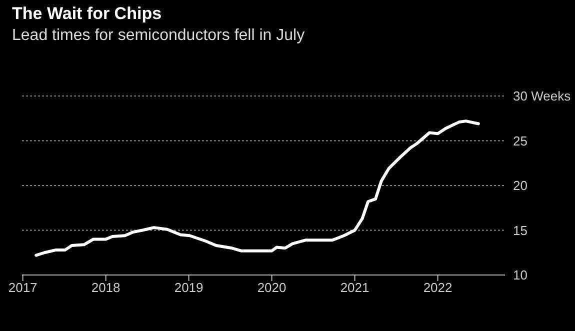  Describe the element at coordinates (189, 288) in the screenshot. I see `x-tick-label: 2019` at that location.